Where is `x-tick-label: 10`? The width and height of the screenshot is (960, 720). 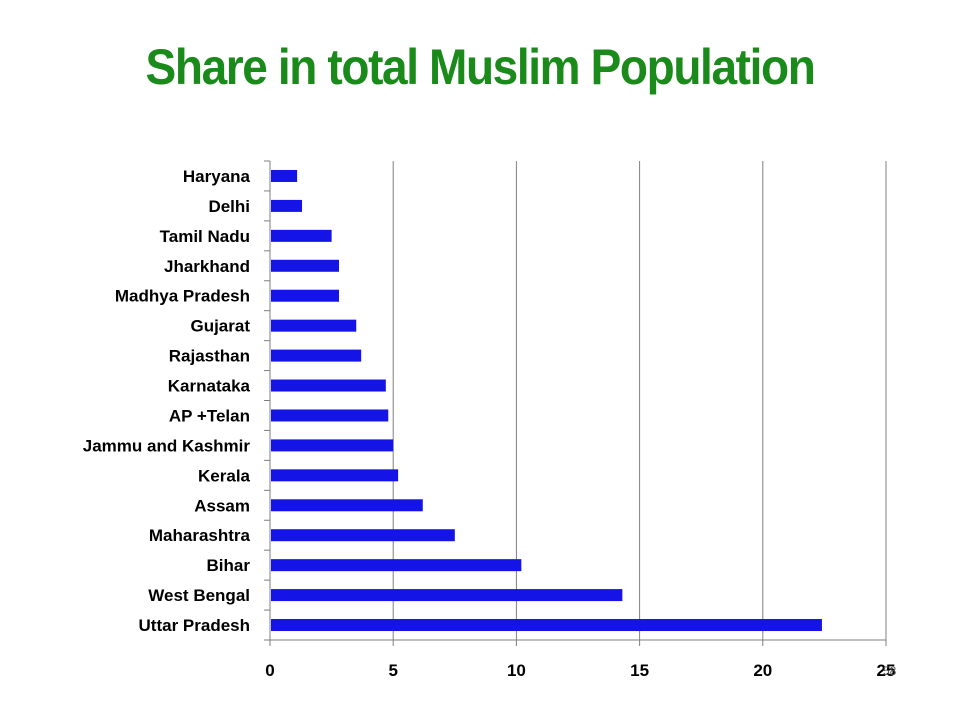 x-tick-label: 10 is located at coordinates (516, 670).